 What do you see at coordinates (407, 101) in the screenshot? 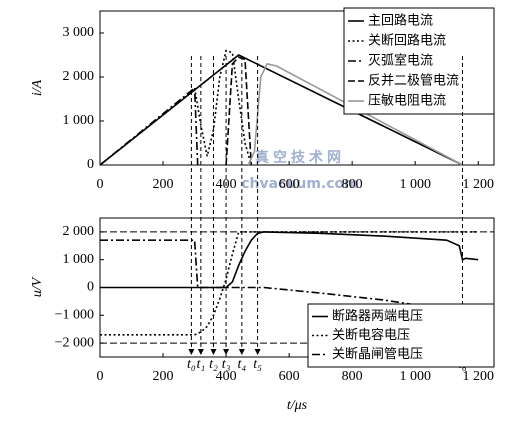
I see `legend-label: 压敏电阻电流` at bounding box center [407, 101].